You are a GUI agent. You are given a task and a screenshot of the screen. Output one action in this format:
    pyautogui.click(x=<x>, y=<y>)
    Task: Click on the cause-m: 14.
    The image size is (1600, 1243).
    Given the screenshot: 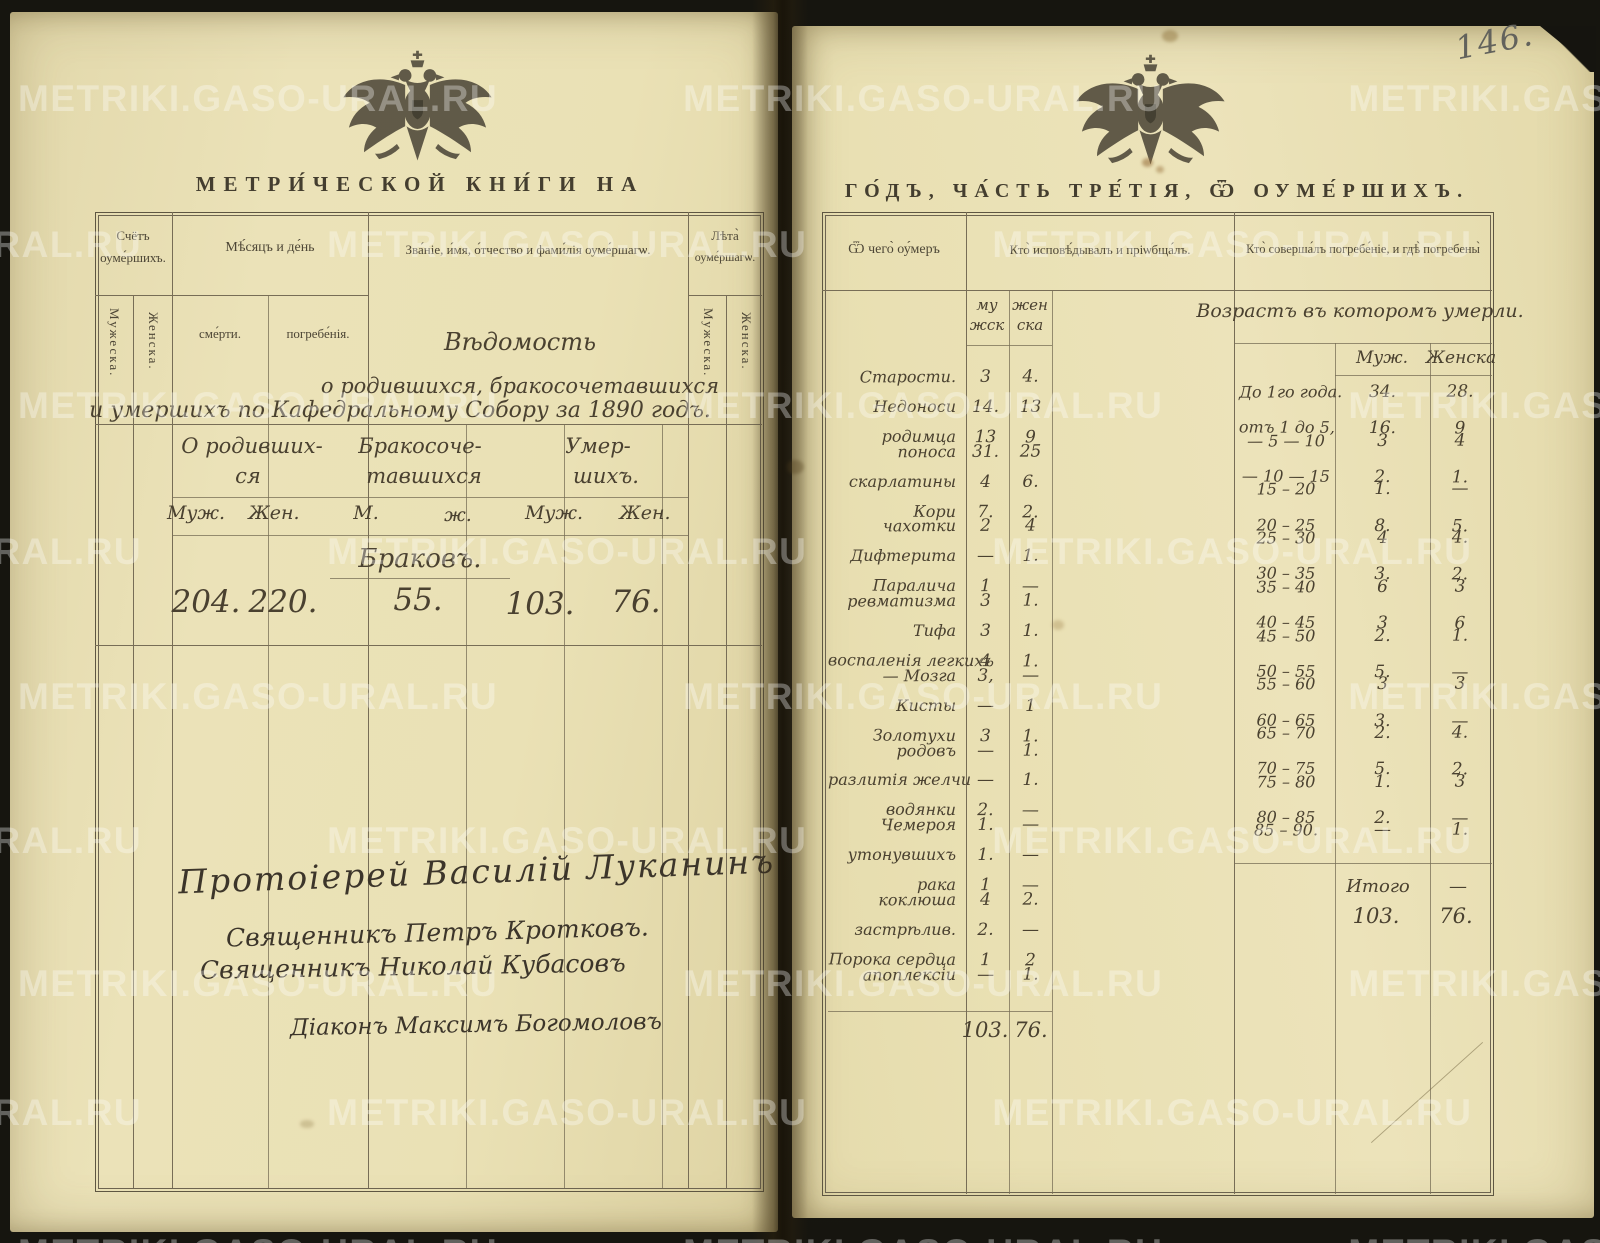 What is the action you would take?
    pyautogui.click(x=985, y=406)
    